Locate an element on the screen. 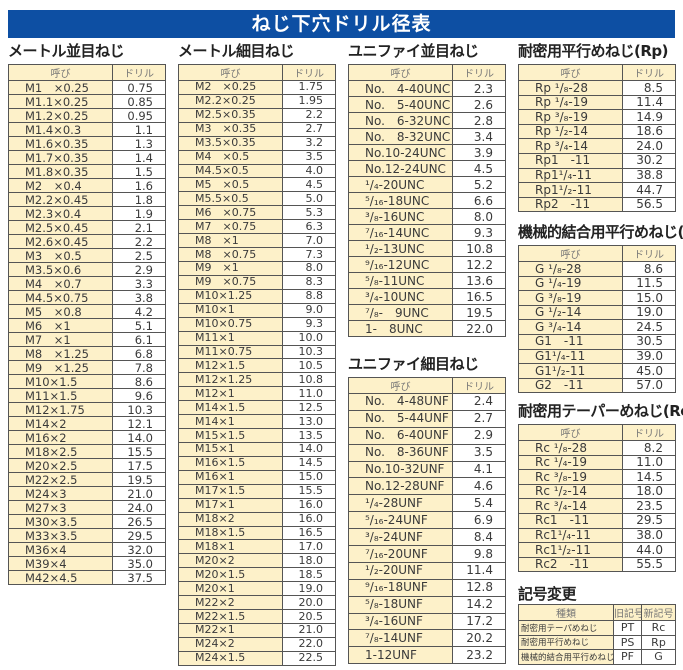 This screenshot has height=670, width=683. table-row: M33×3.5 29.5 is located at coordinates (87, 535).